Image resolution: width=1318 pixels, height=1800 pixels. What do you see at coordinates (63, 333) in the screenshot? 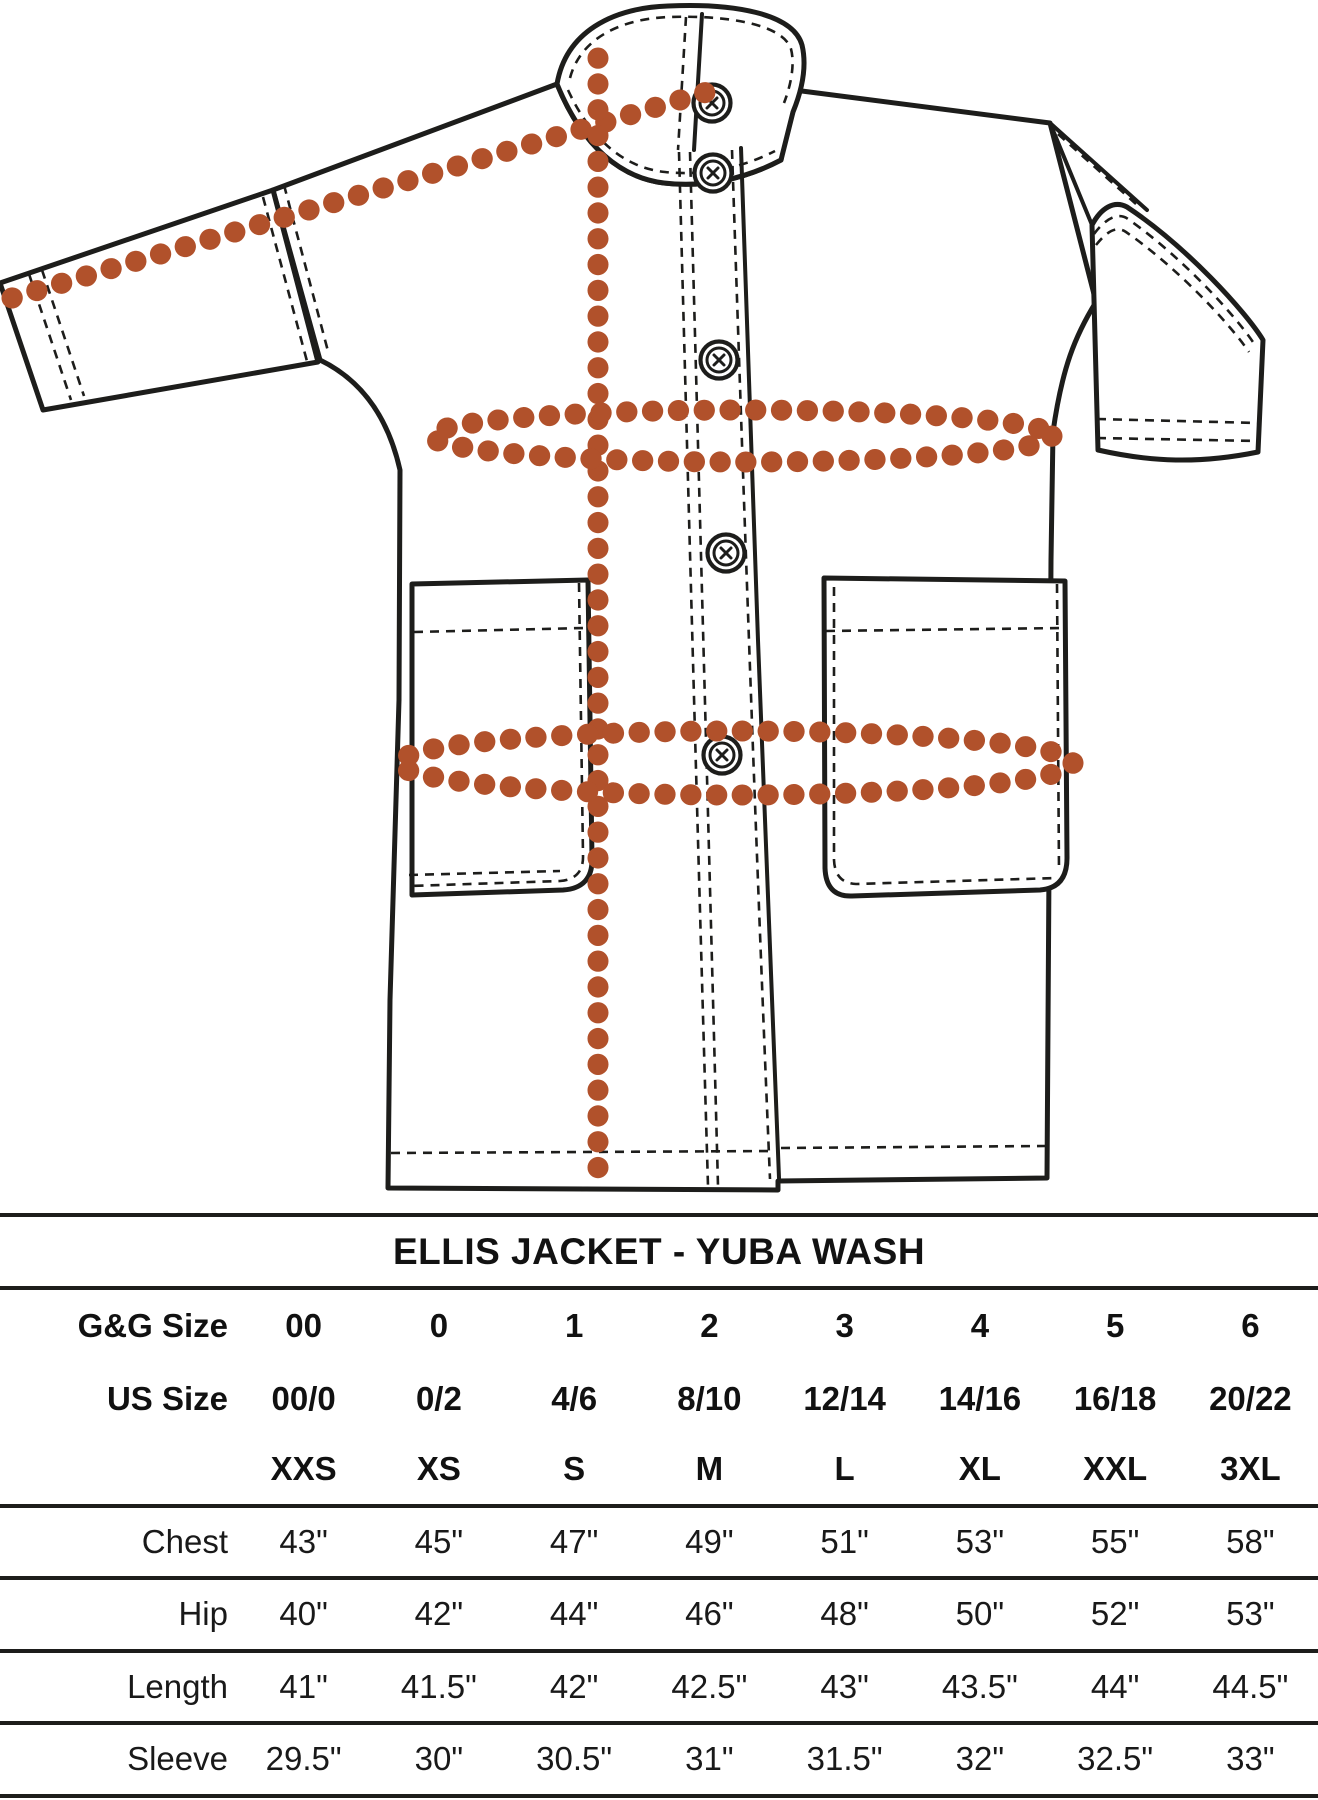
I see `left-cuff-stitch` at bounding box center [63, 333].